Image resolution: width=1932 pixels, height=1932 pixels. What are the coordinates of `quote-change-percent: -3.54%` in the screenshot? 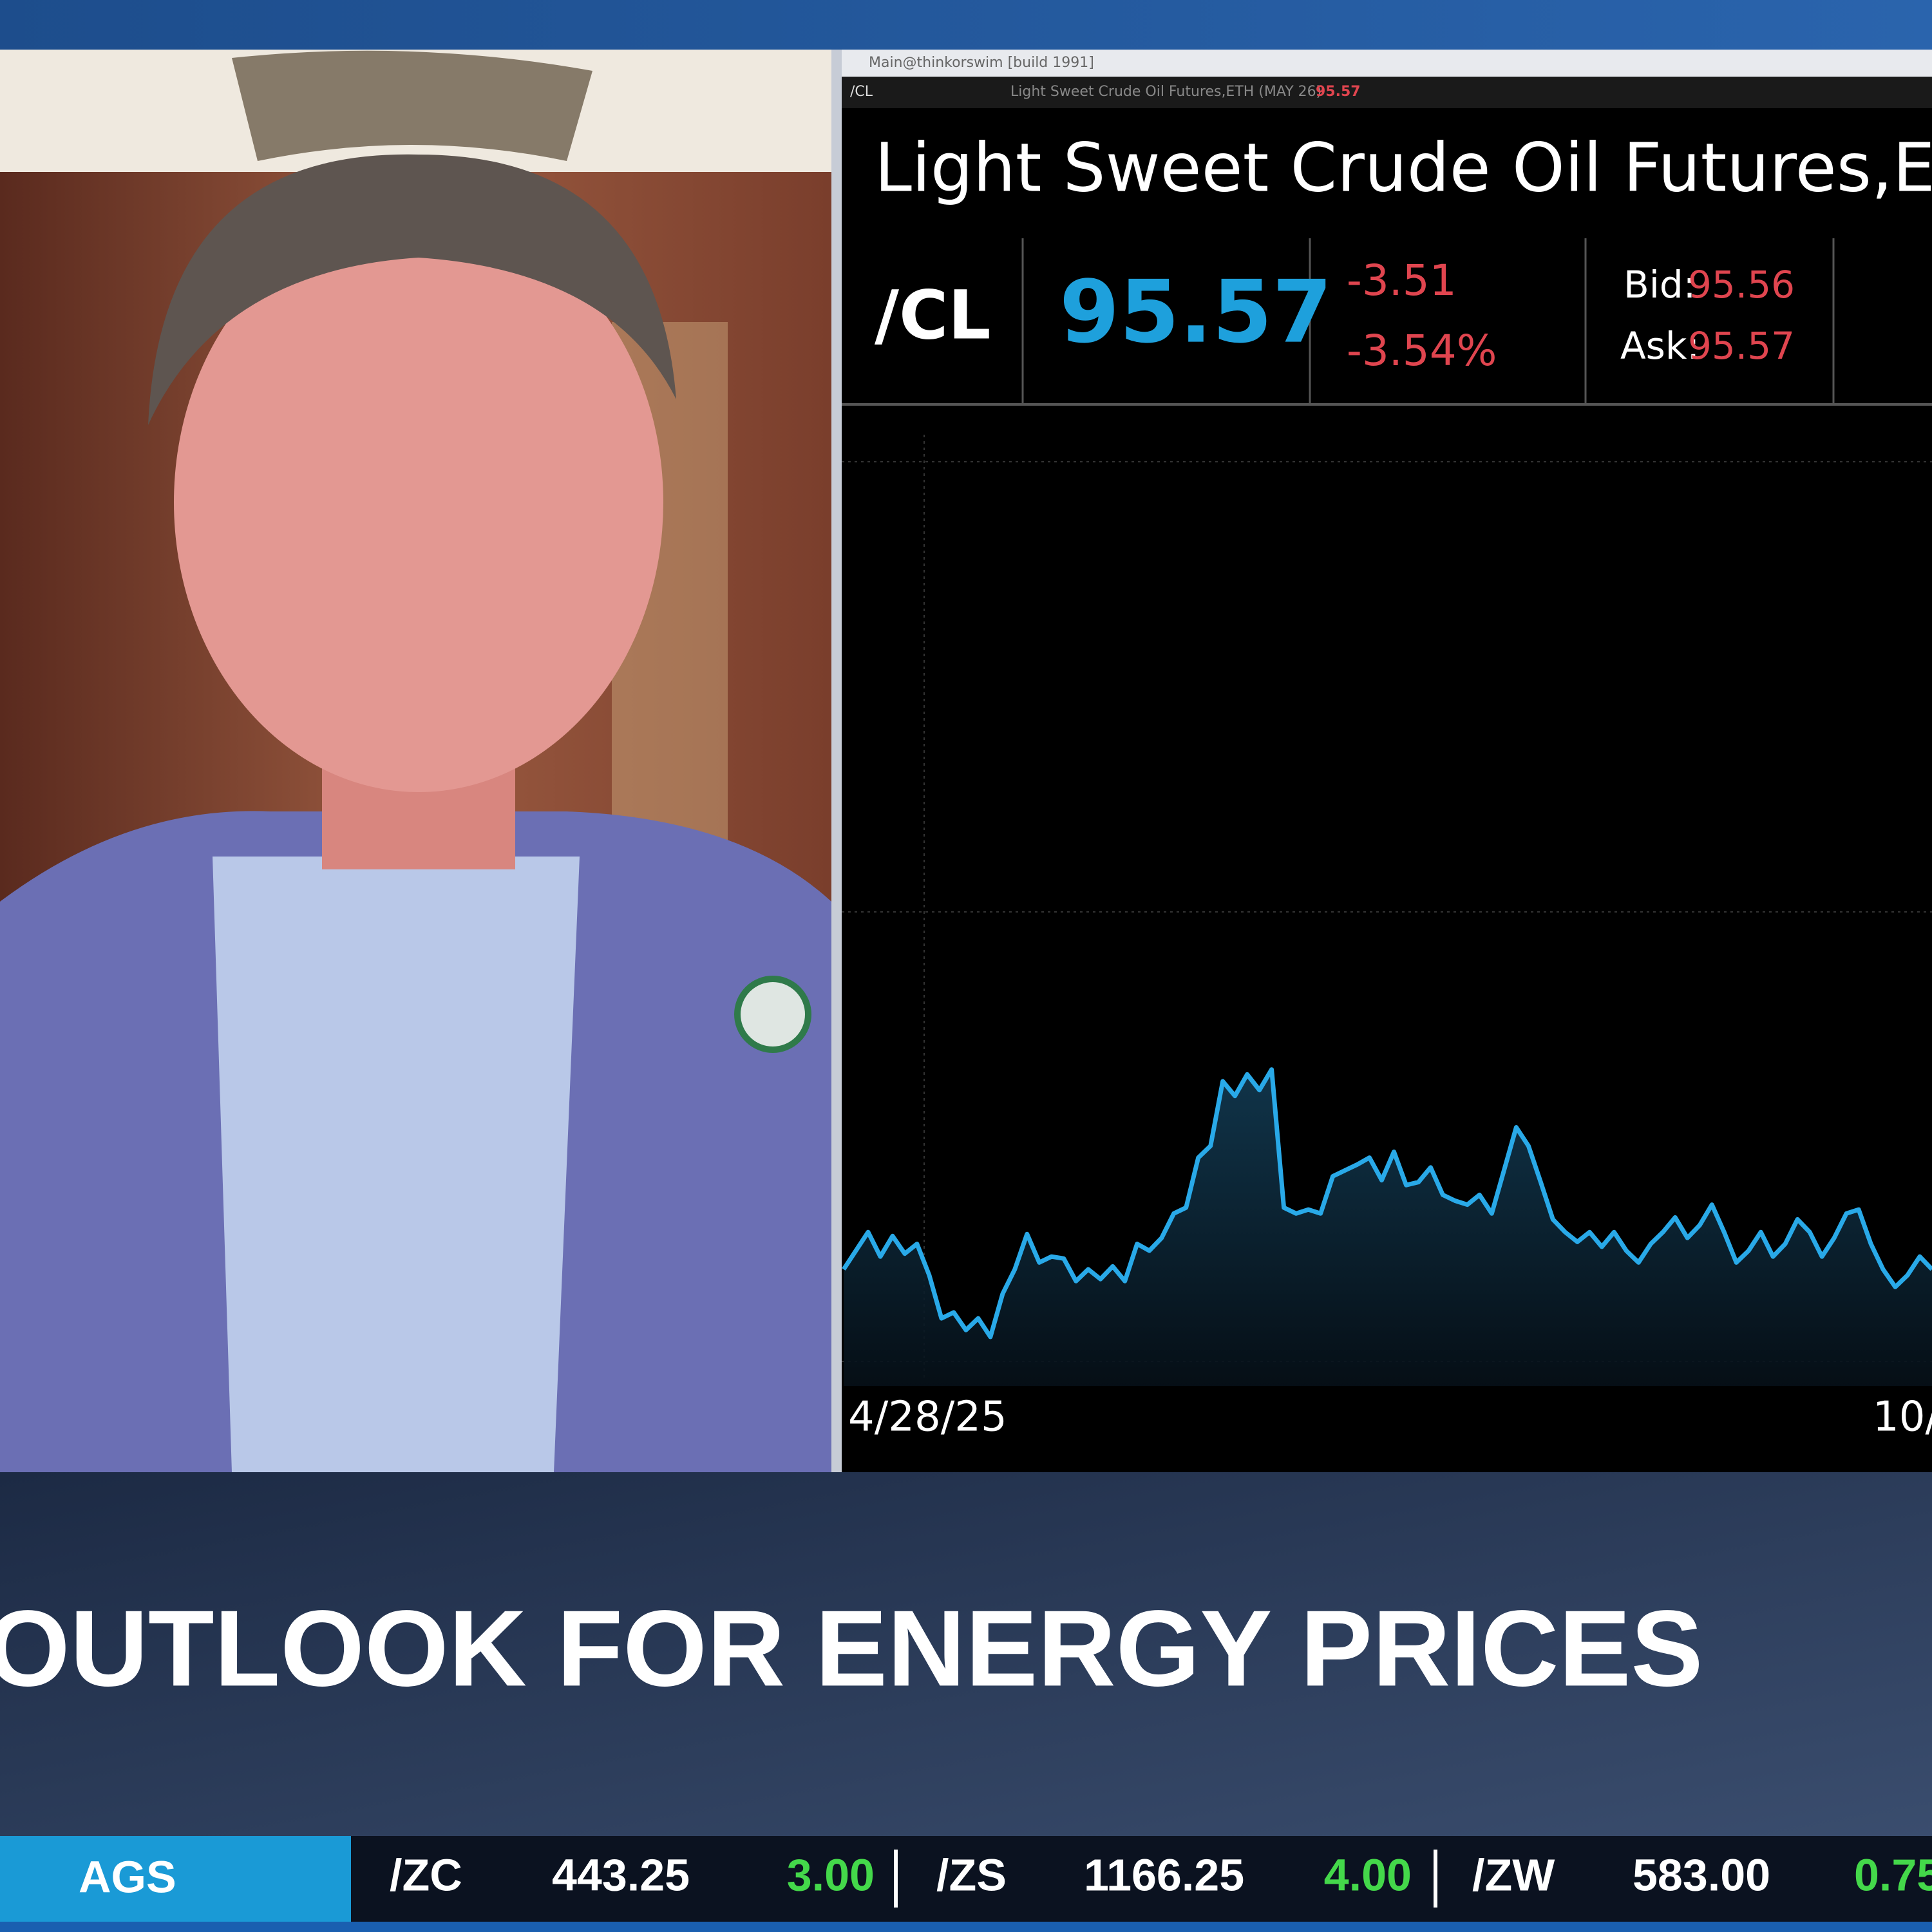 It's located at (1422, 350).